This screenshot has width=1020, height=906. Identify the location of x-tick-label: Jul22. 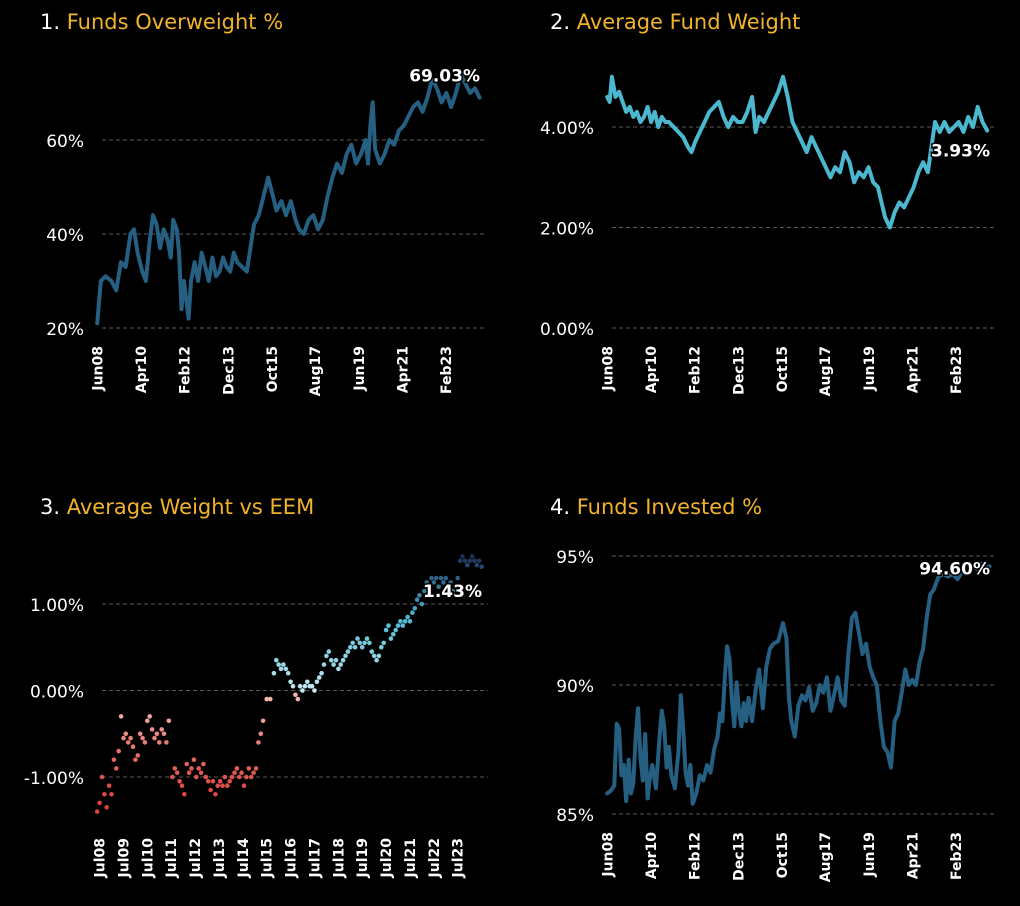
(435, 858).